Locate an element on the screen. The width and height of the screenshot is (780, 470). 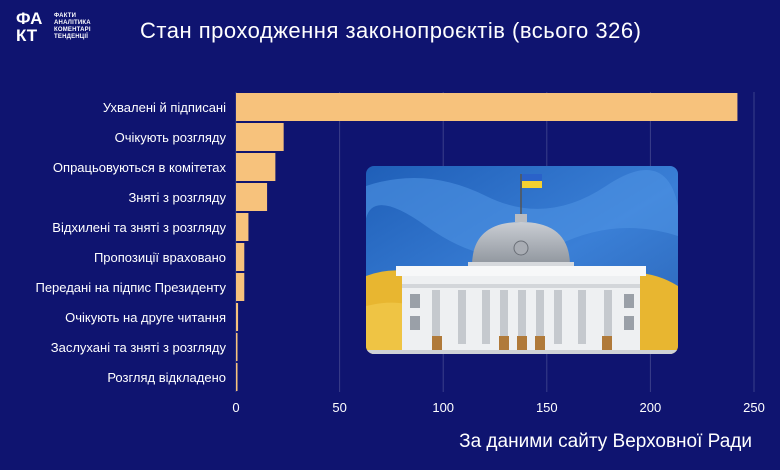
brand-mark-bottom: КТ is located at coordinates (27, 35).